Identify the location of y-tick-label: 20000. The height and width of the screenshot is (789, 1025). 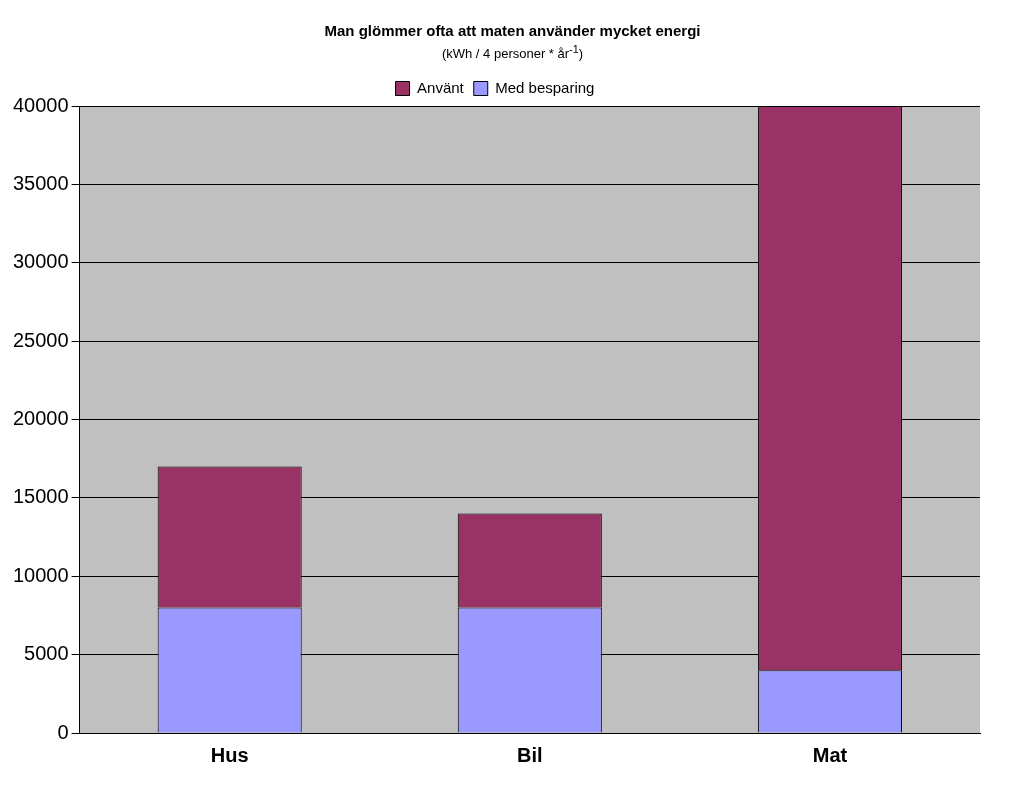
(40, 418).